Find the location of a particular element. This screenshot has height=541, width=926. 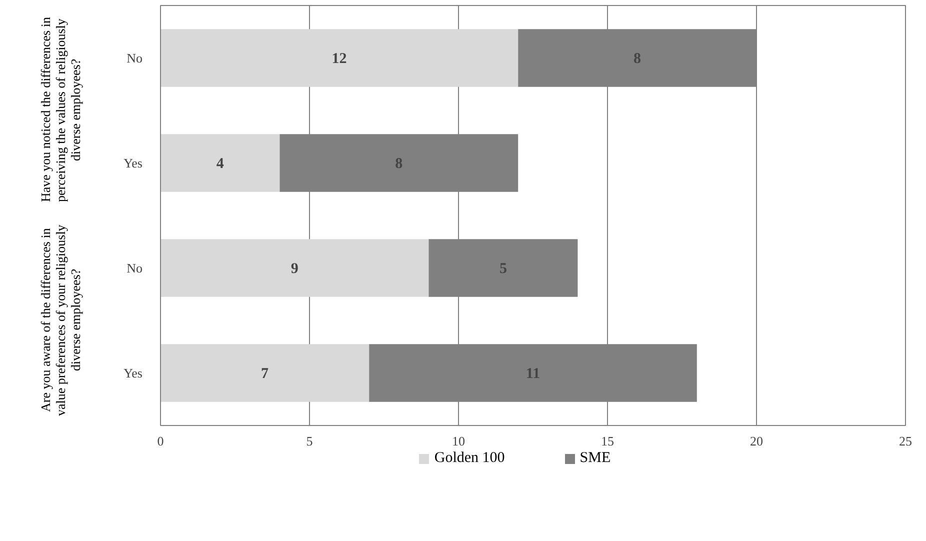

text: Have you noticed the differences in perceiving the values of religiously diverse employees? is located at coordinates (60, 110).